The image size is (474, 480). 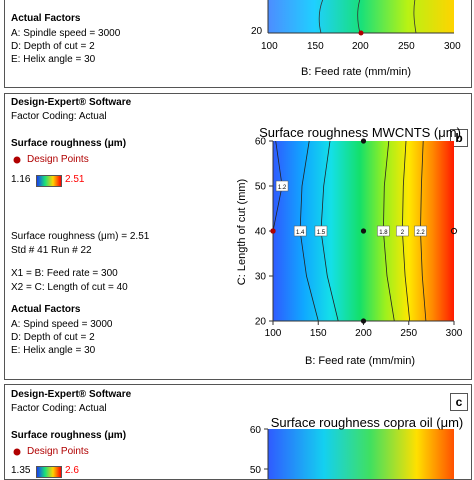 What do you see at coordinates (454, 333) in the screenshot?
I see `x-tick-label: 300` at bounding box center [454, 333].